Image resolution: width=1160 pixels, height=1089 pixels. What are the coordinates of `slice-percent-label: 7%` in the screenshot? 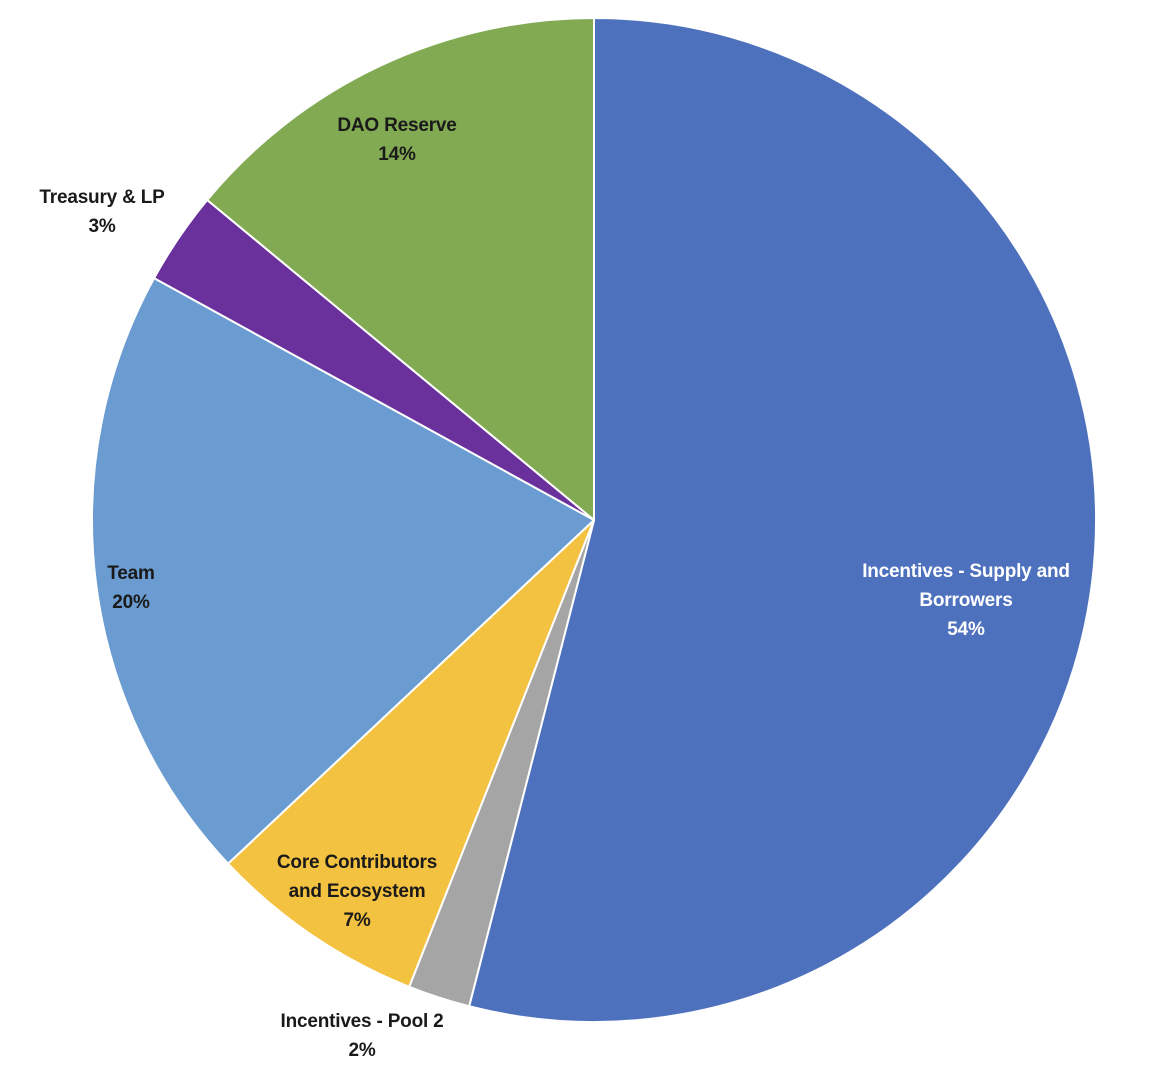 It's located at (357, 920).